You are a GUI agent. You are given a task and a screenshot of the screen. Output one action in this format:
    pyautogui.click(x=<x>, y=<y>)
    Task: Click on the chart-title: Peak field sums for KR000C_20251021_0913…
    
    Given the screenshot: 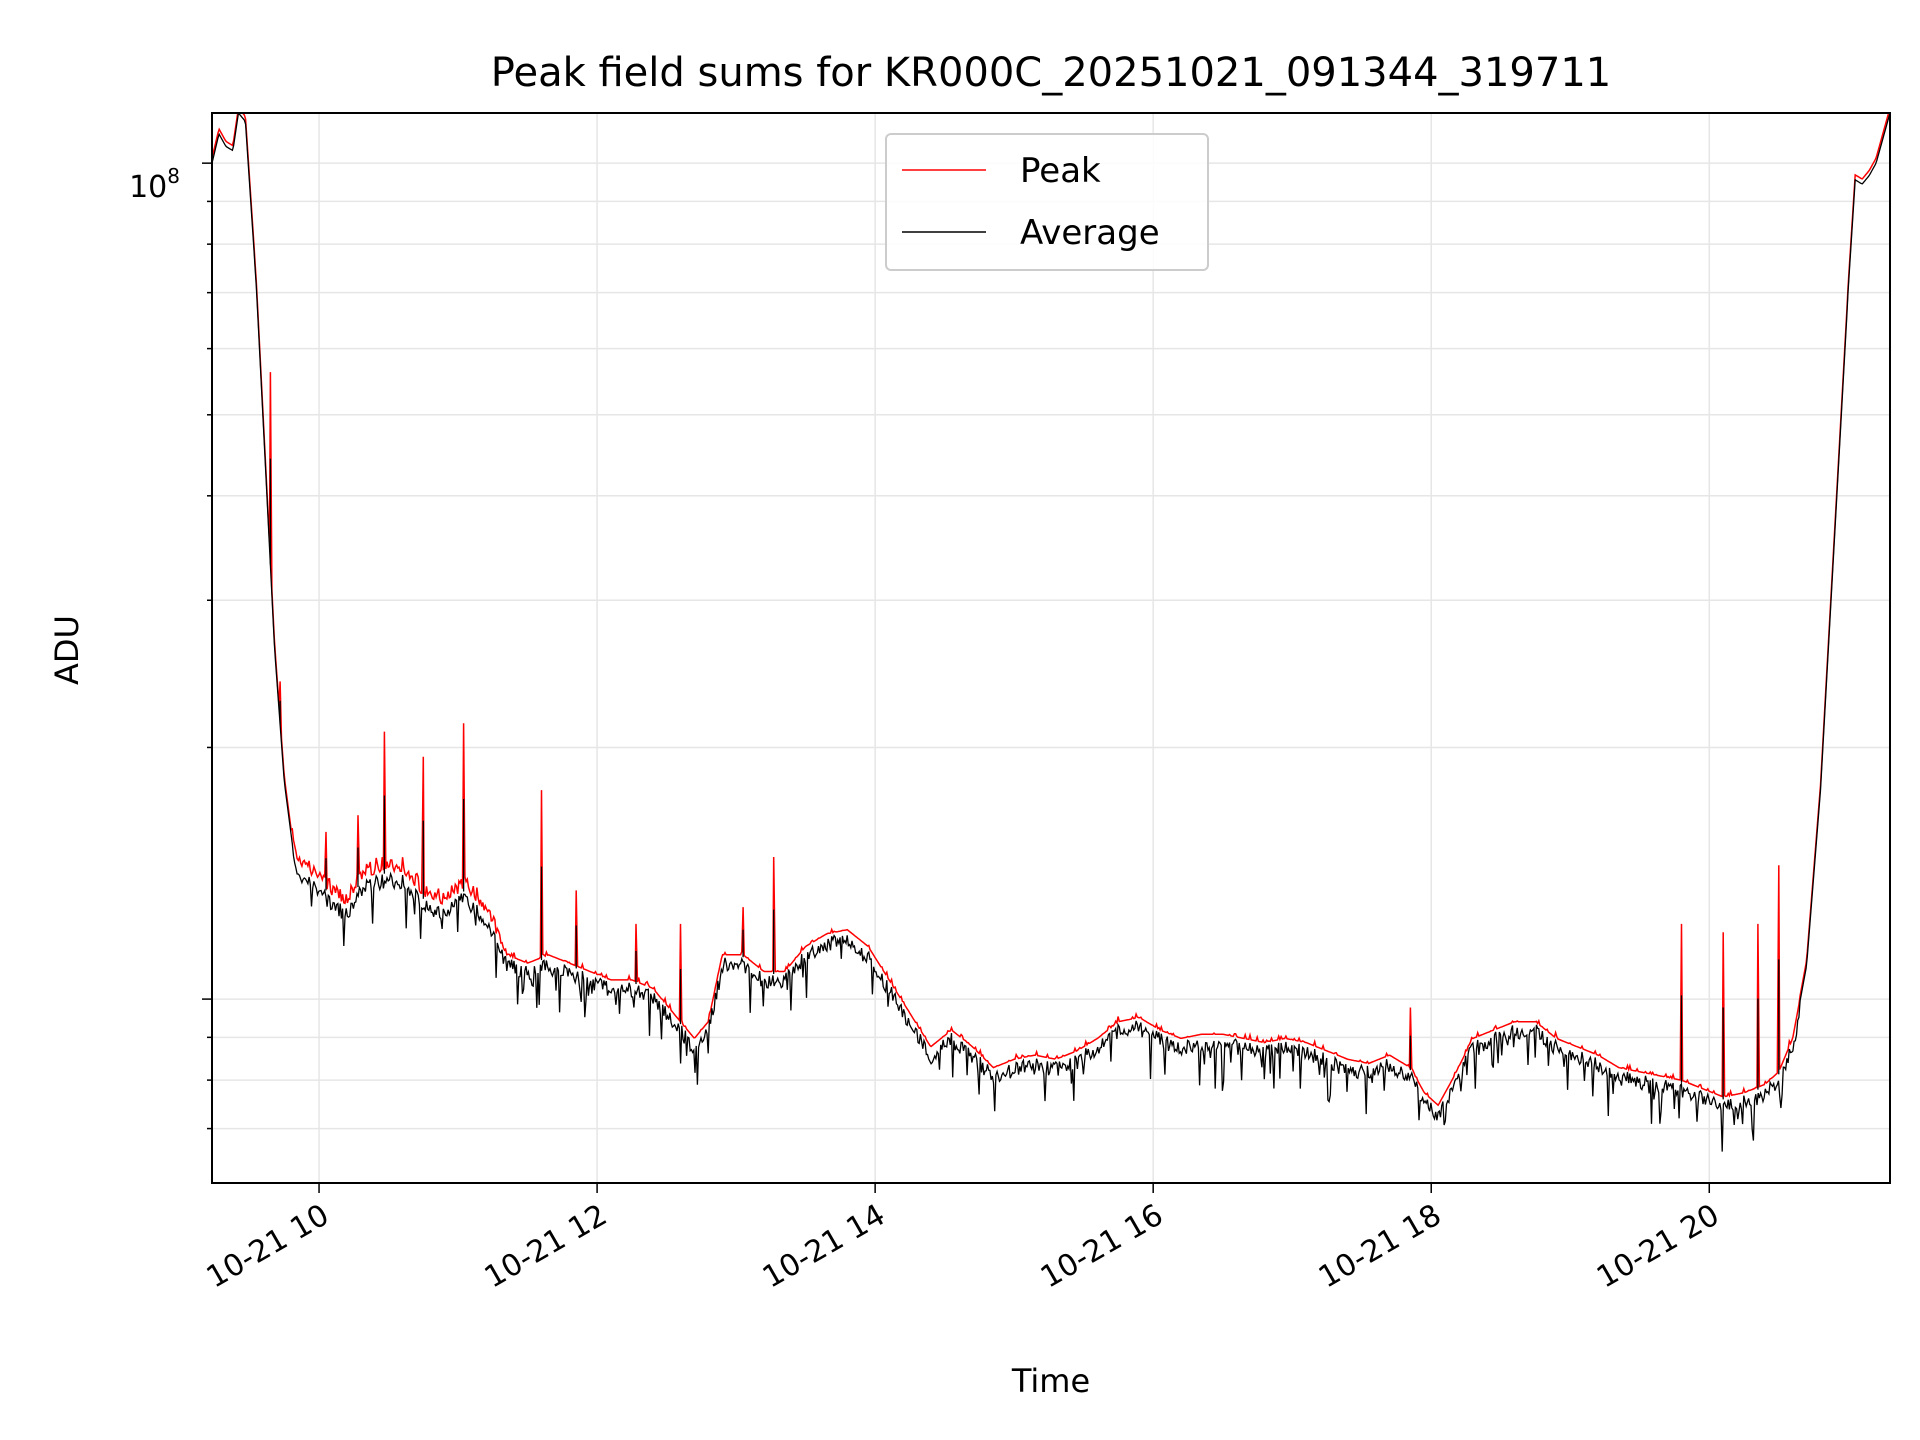 What is the action you would take?
    pyautogui.click(x=1051, y=73)
    